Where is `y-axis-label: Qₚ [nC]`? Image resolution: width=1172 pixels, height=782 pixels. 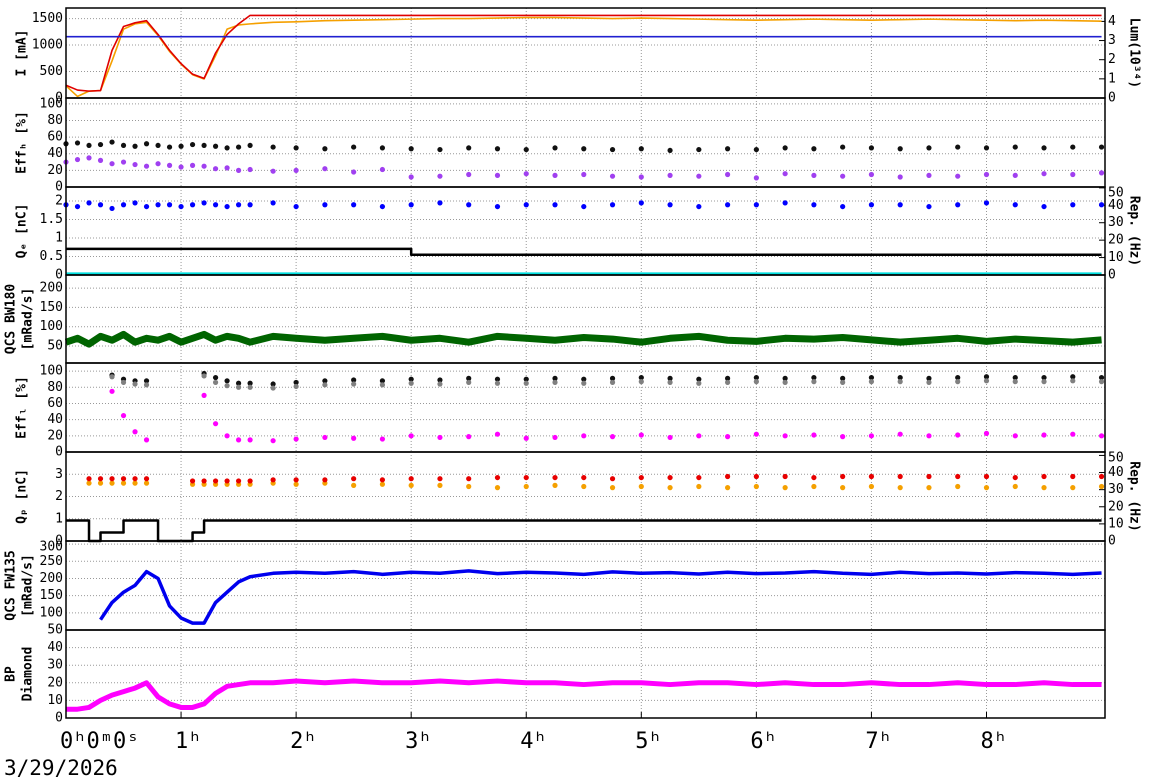 y-axis-label: Qₚ [nC] is located at coordinates (22, 496).